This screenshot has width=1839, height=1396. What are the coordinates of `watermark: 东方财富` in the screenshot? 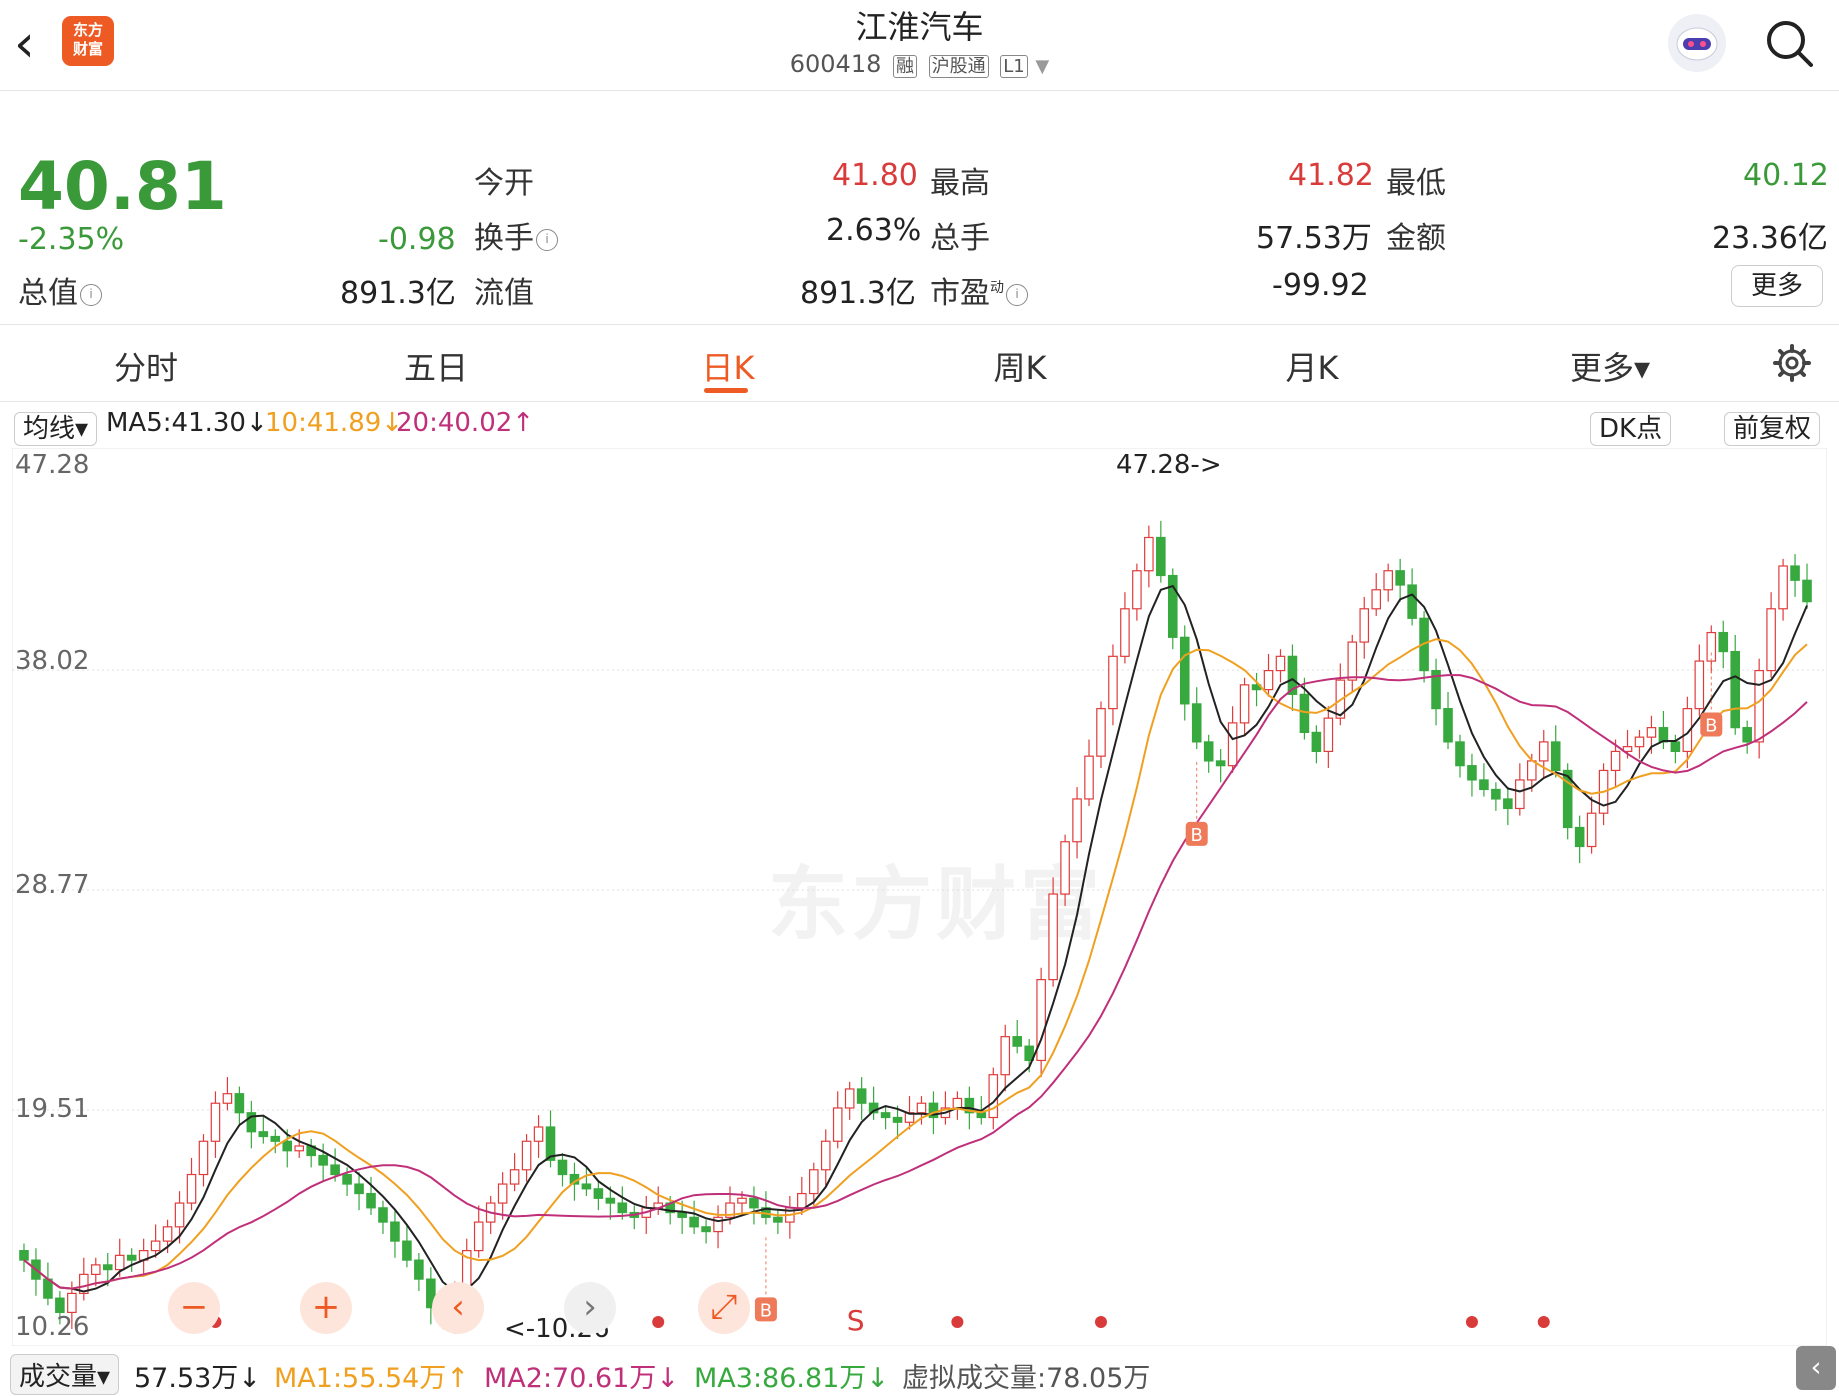 It's located at (936, 904).